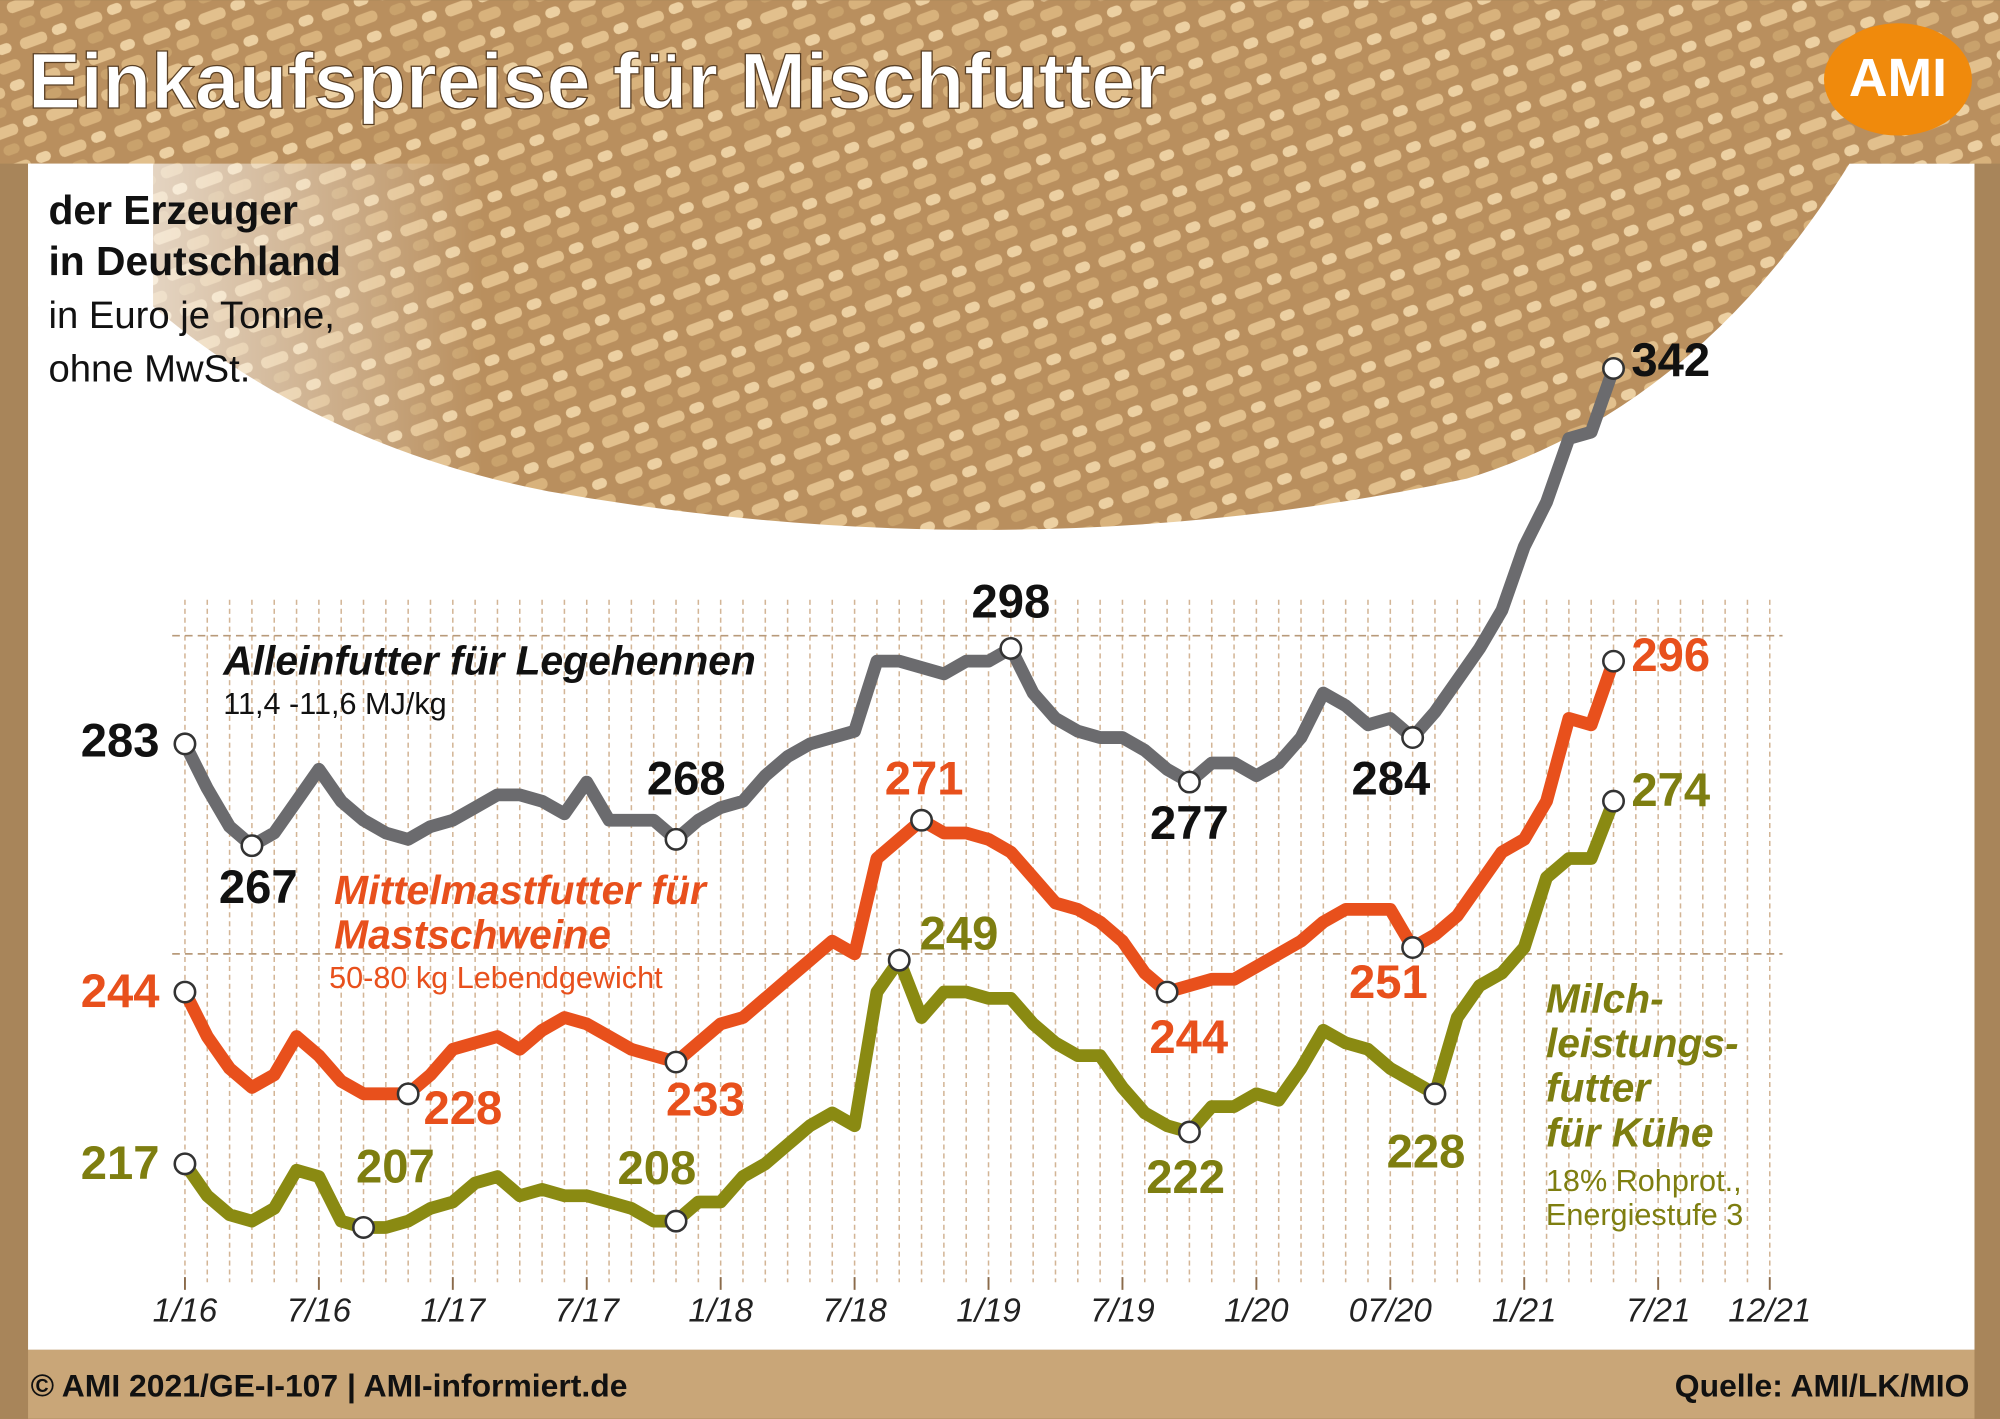  I want to click on data-label: 268, so click(686, 778).